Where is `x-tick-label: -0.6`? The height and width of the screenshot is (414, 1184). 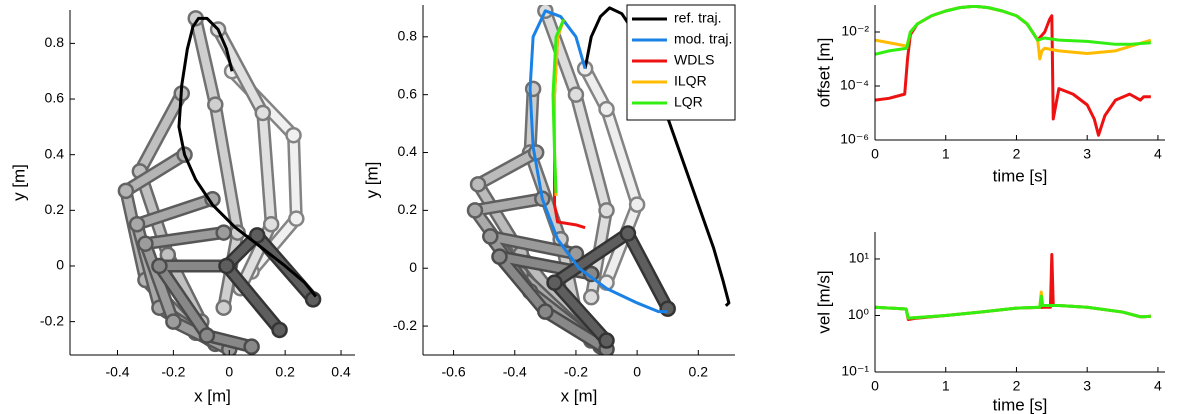
x-tick-label: -0.6 is located at coordinates (454, 372).